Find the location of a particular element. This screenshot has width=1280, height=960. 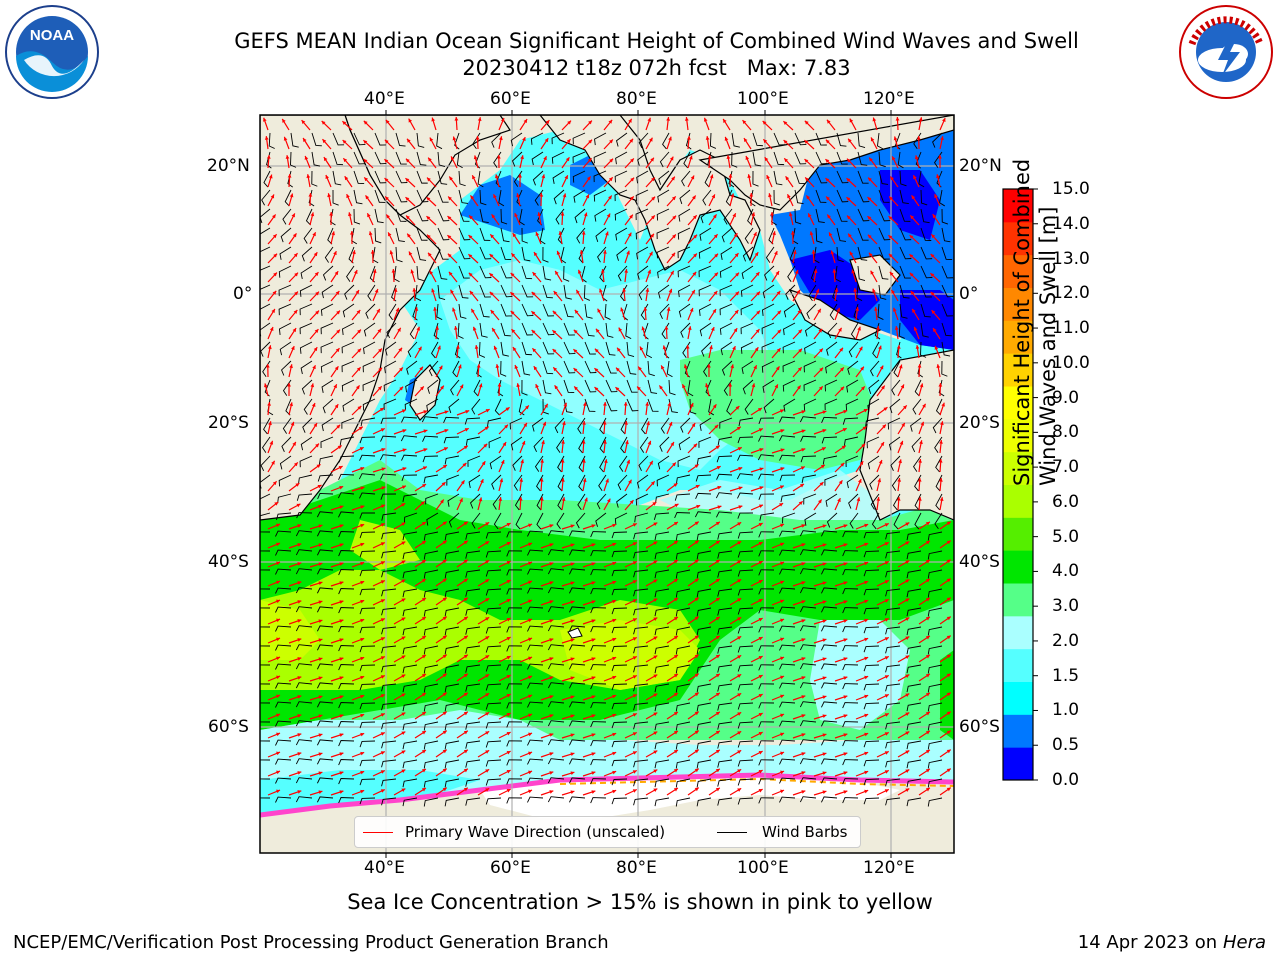

colorbar-tick-label: 1.5 is located at coordinates (1066, 675).